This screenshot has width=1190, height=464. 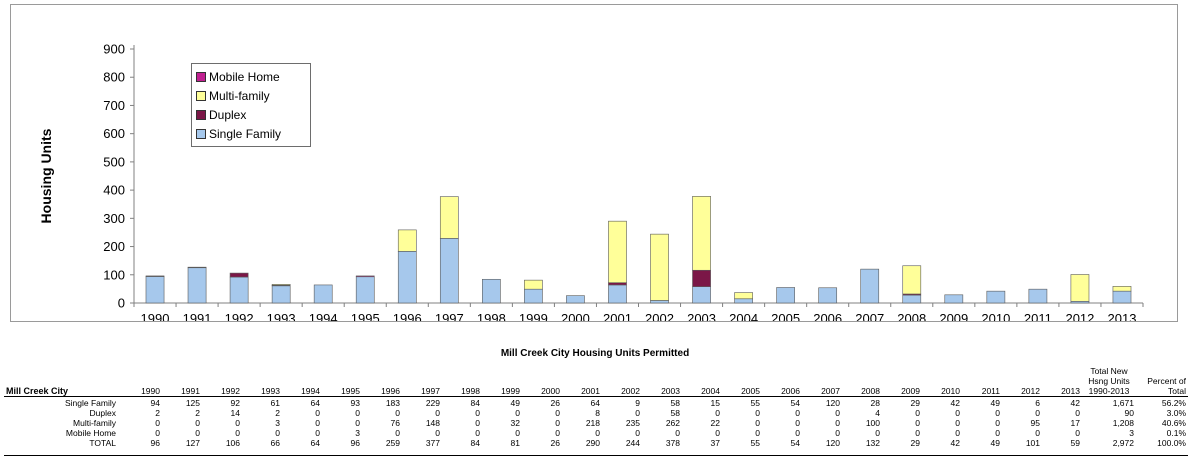 What do you see at coordinates (197, 316) in the screenshot?
I see `x-tick-label: 1991` at bounding box center [197, 316].